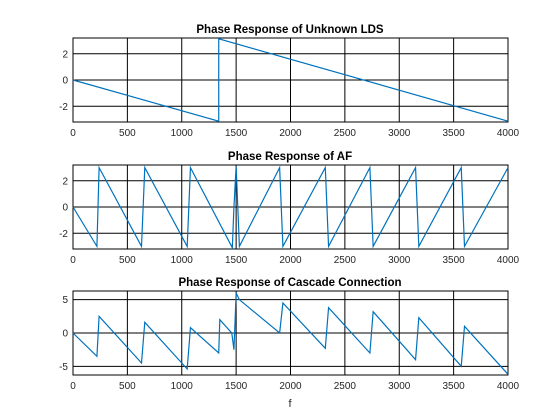 The height and width of the screenshot is (419, 560). Describe the element at coordinates (63, 367) in the screenshot. I see `y-tick-label: -5` at that location.